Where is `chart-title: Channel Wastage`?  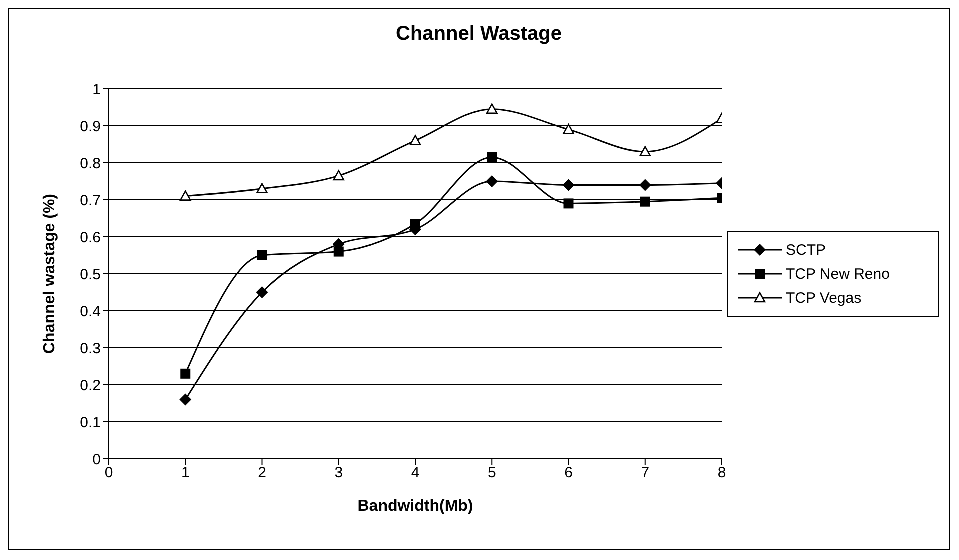 chart-title: Channel Wastage is located at coordinates (479, 34).